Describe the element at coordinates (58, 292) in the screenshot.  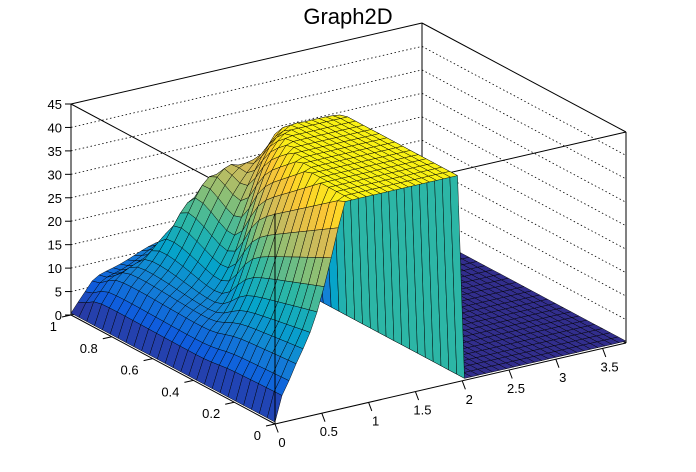
I see `z-tick-label: 5` at that location.